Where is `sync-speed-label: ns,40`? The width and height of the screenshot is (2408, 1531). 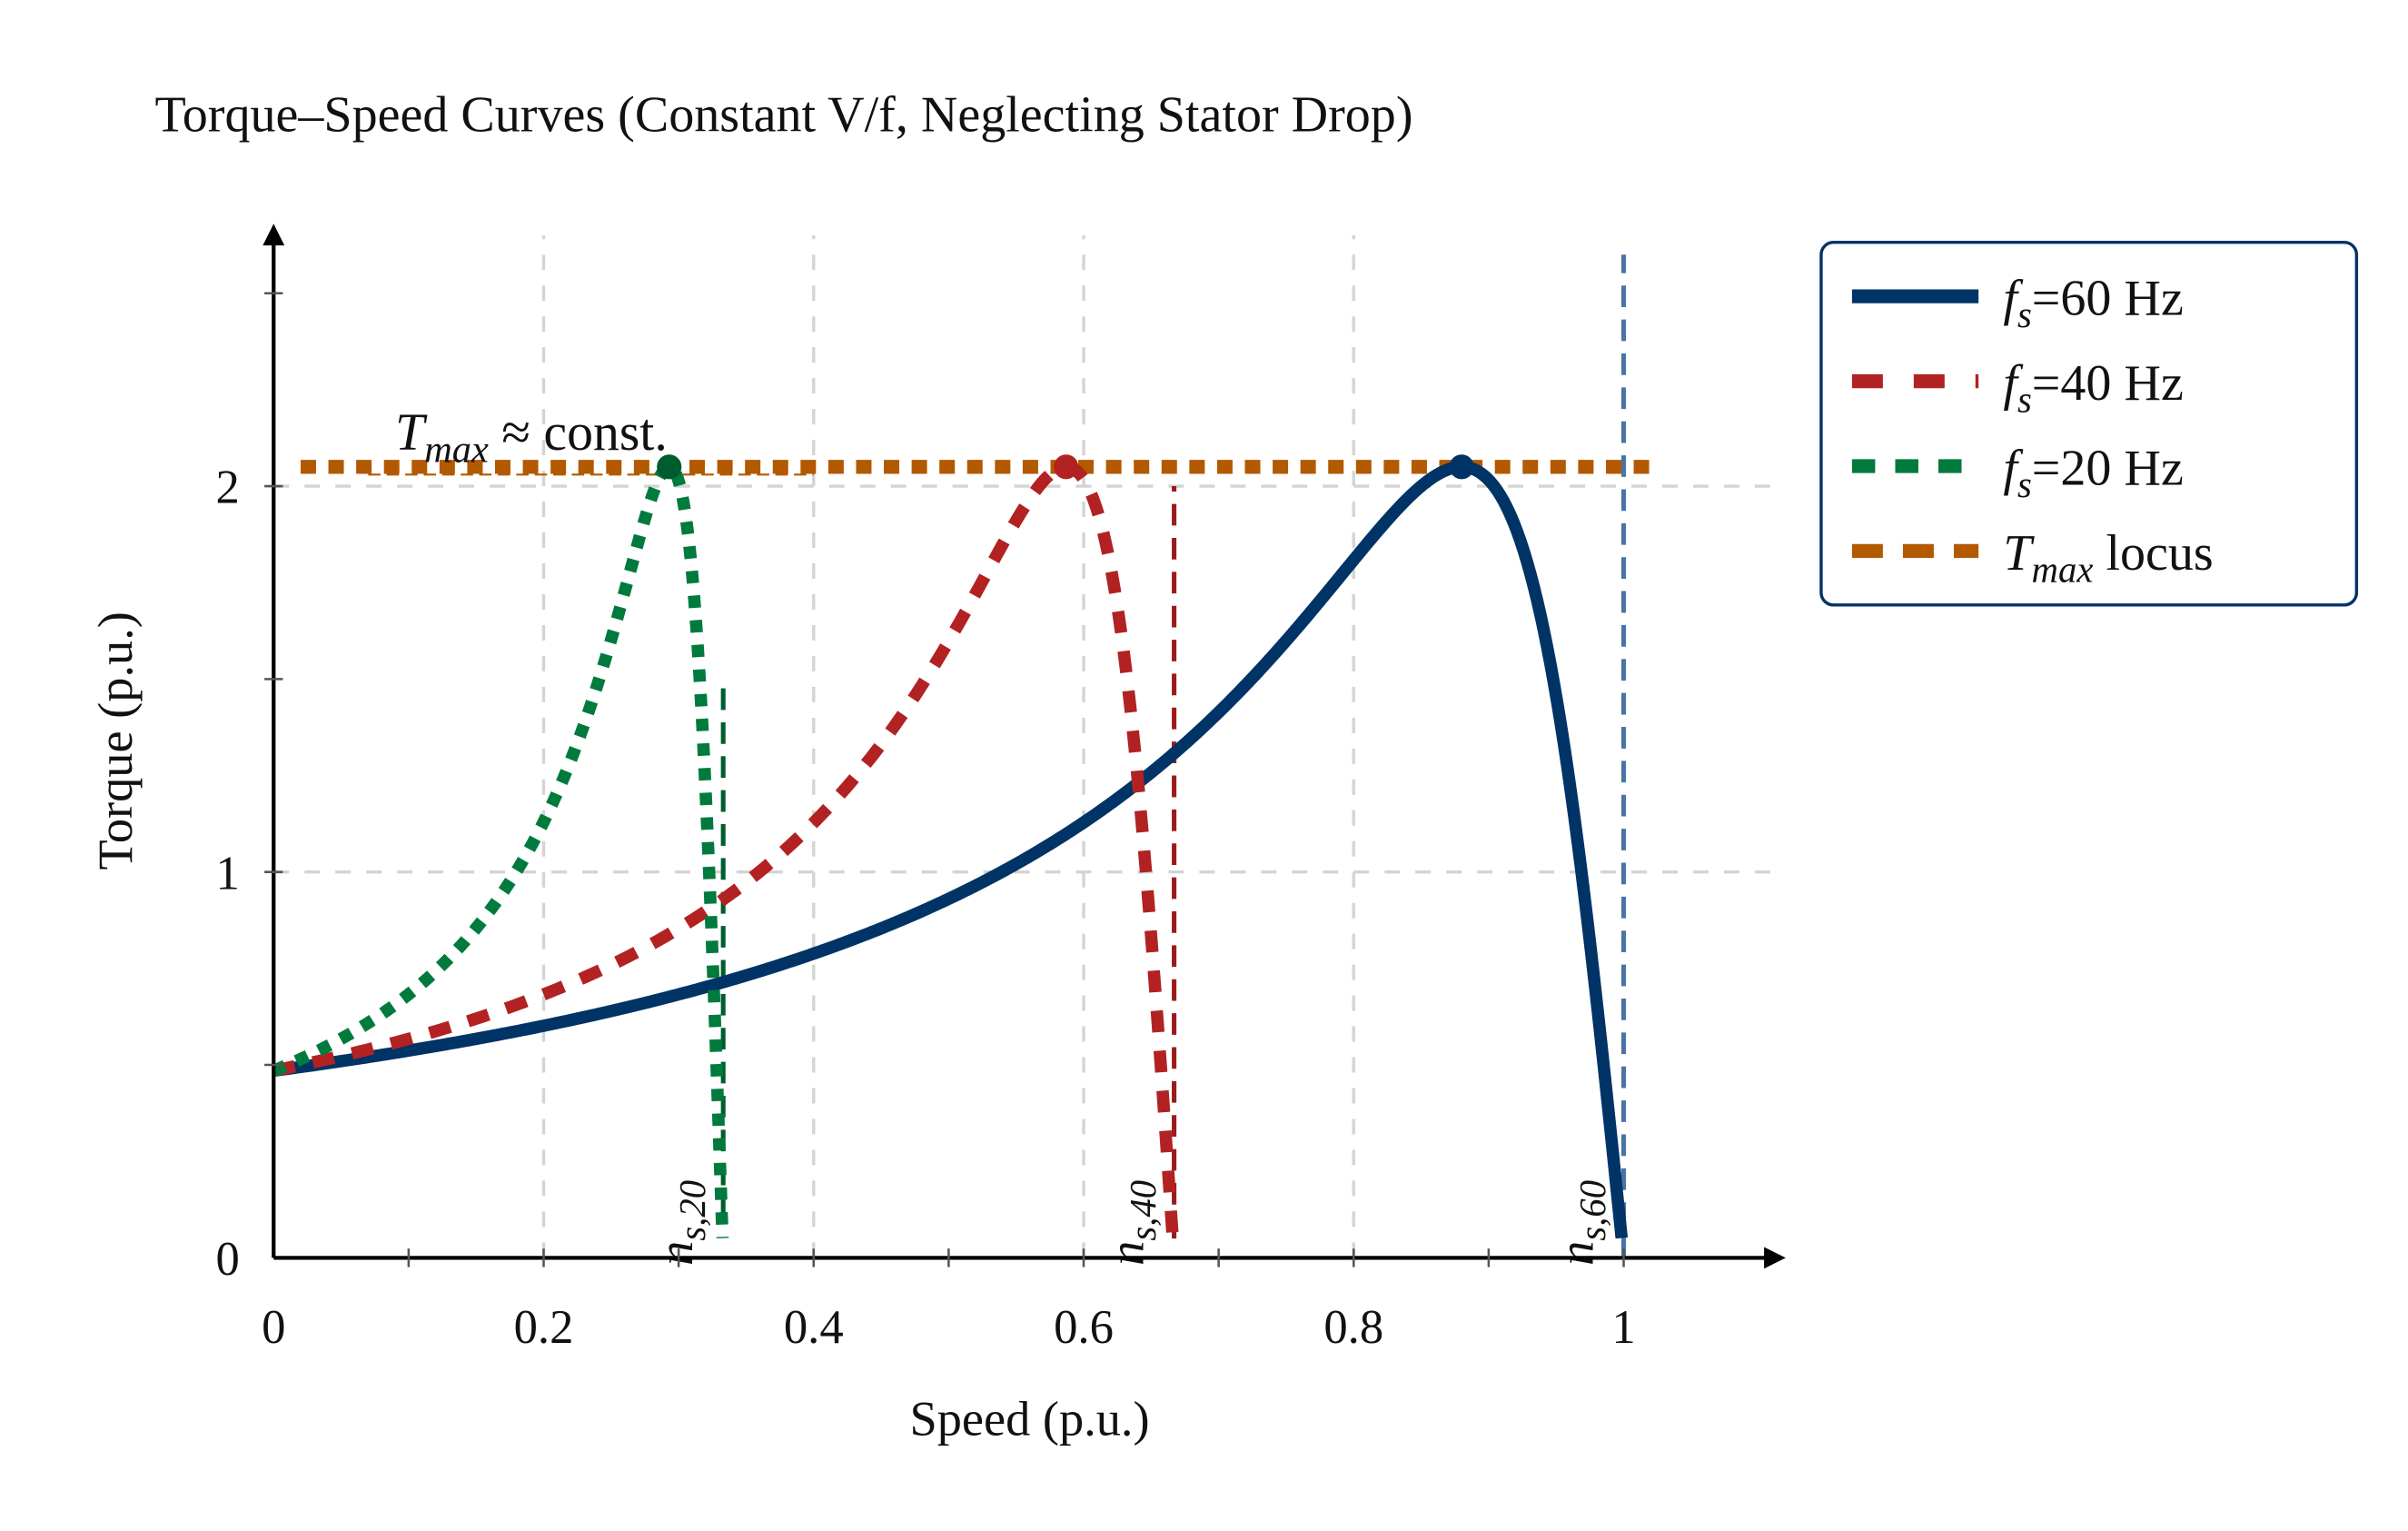
sync-speed-label: ns,40 is located at coordinates (1132, 1223).